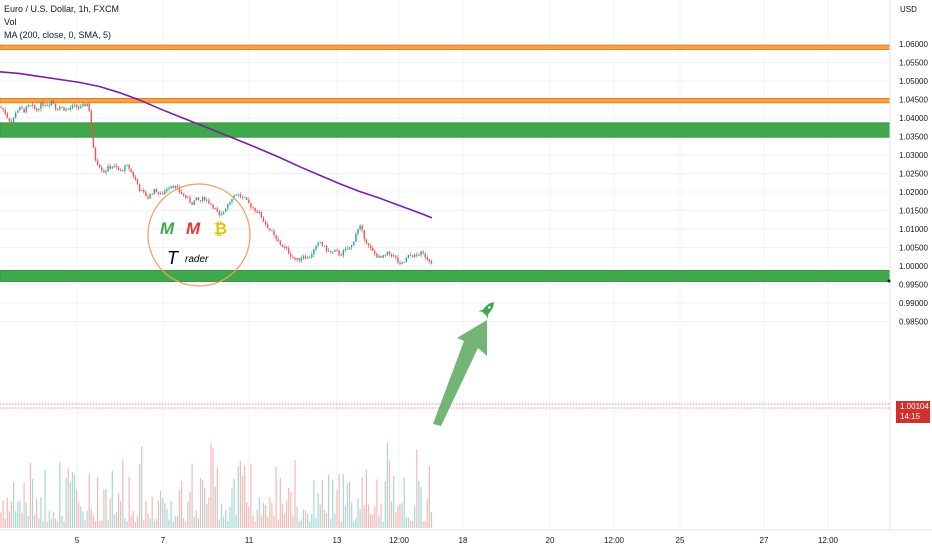 The width and height of the screenshot is (932, 550). I want to click on symbol-title: Euro / U.S. Dollar, 1h, FXCM, so click(62, 9).